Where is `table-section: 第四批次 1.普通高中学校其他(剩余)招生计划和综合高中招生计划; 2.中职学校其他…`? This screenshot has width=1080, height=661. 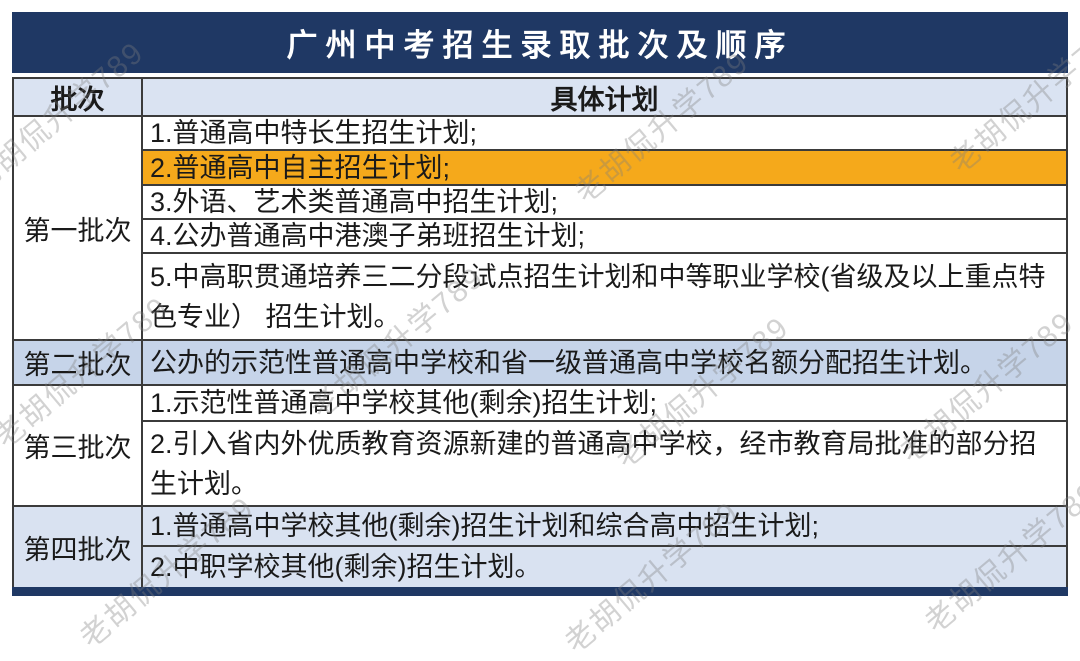
table-section: 第四批次 1.普通高中学校其他(剩余)招生计划和综合高中招生计划; 2.中职学校其他… is located at coordinates (540, 547).